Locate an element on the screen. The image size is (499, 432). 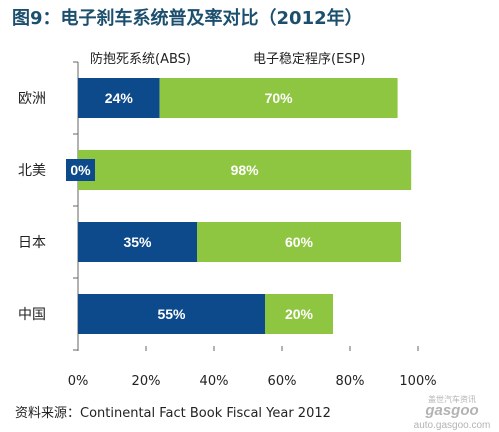
x-tick-label: 20% is located at coordinates (146, 381).